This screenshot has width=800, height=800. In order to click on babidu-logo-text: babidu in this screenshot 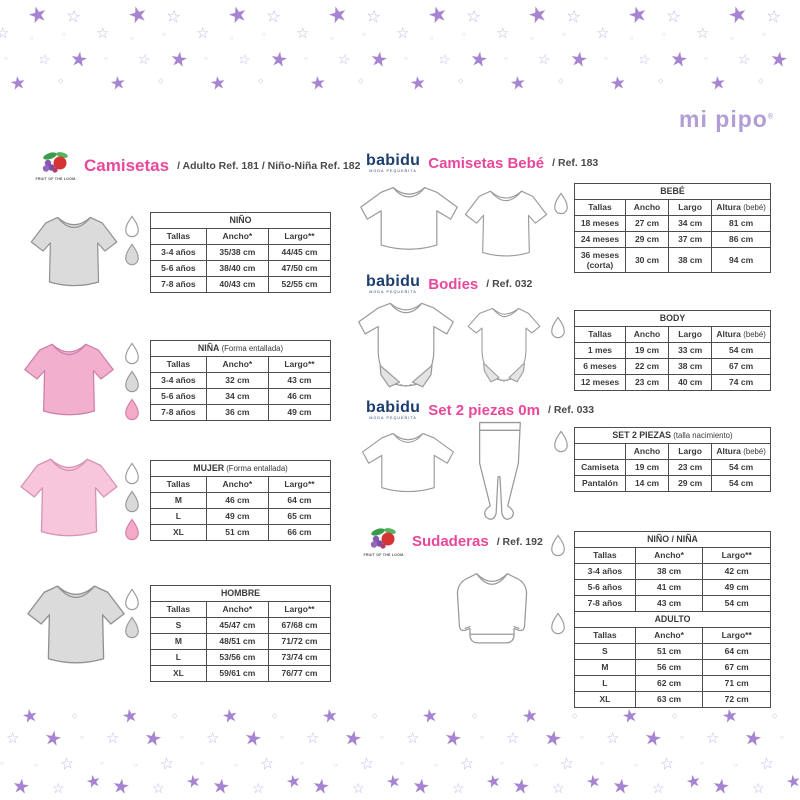, I will do `click(393, 407)`.